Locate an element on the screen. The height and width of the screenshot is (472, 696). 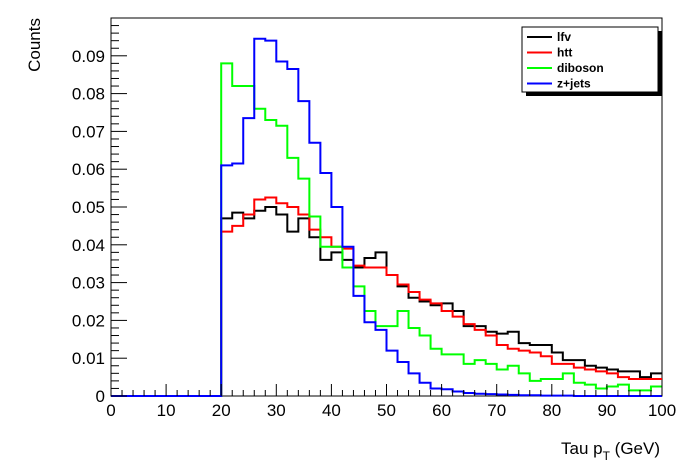
y-tick-label: 0.06 is located at coordinates (88, 169).